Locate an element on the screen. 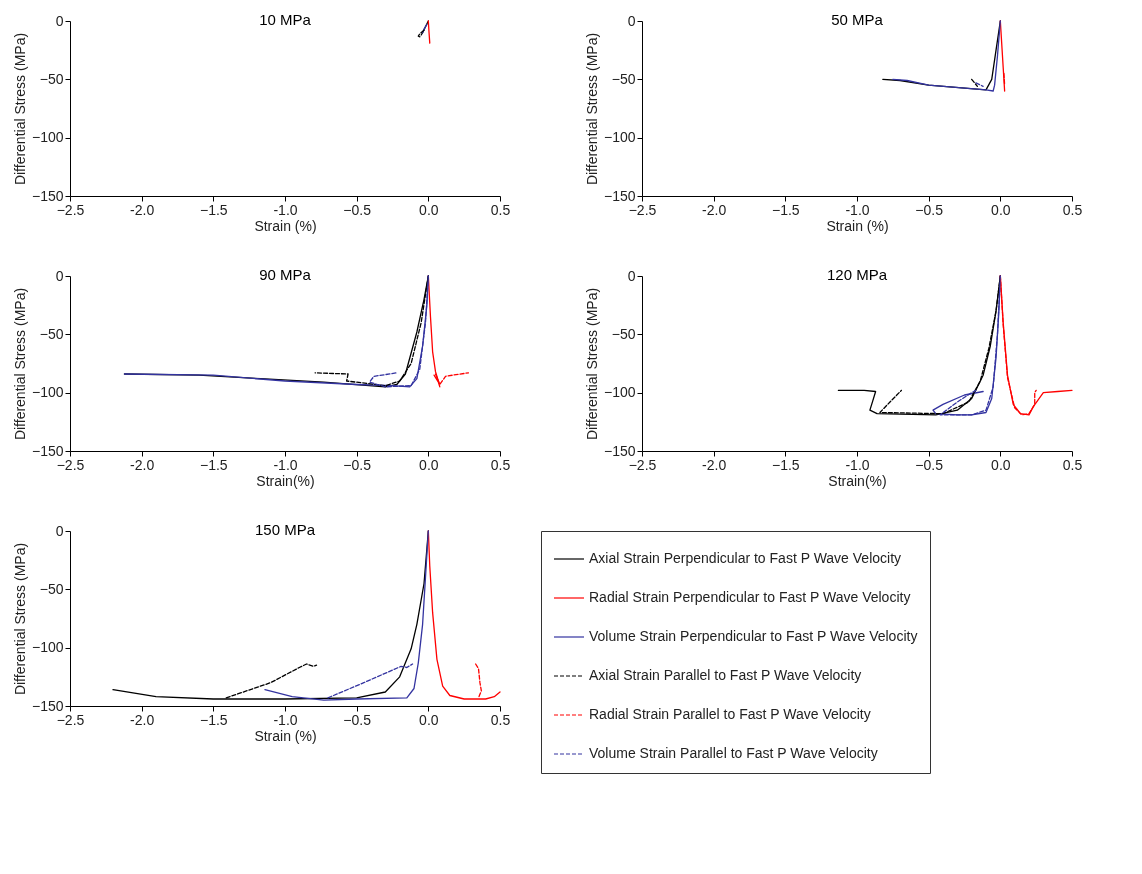  legend-label: Axial Strain Parallel to Fast P Wave Velocity is located at coordinates (725, 675).